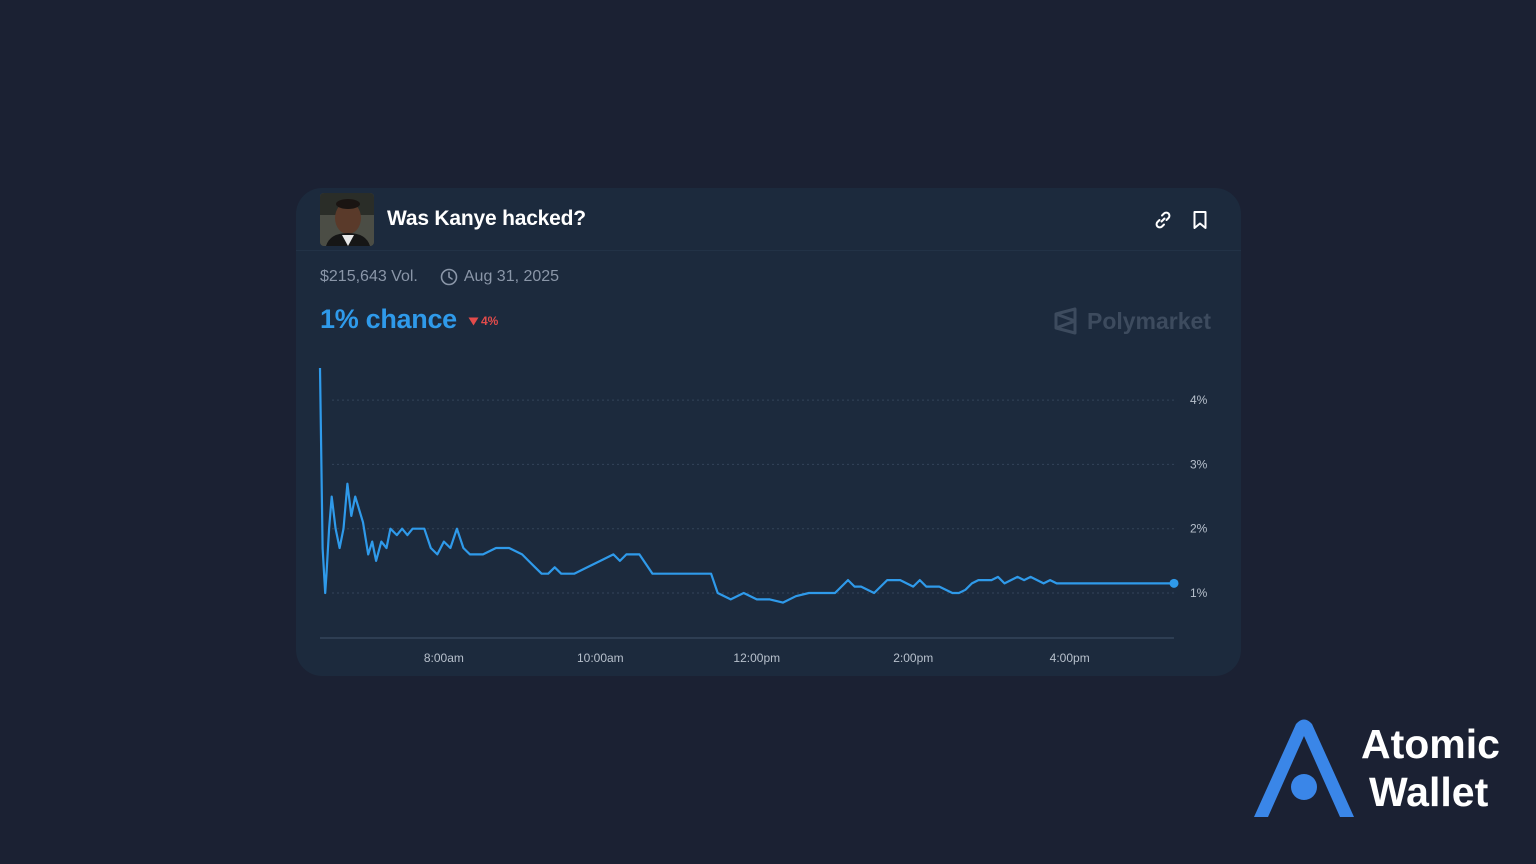  I want to click on y-tick-label: 4%, so click(1199, 400).